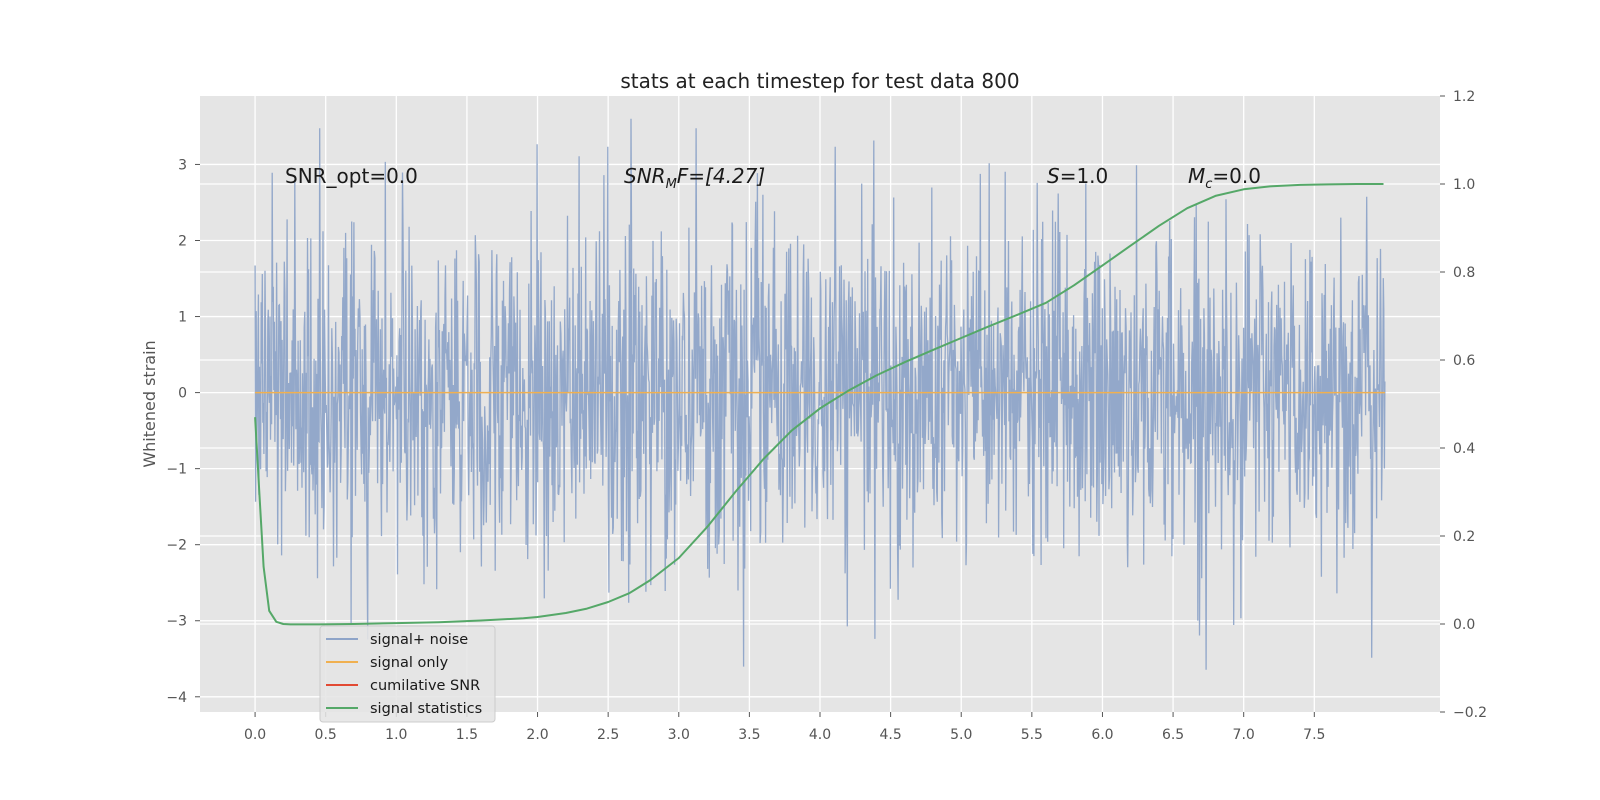 The image size is (1600, 800). I want to click on x-tick-label: 5.0, so click(961, 735).